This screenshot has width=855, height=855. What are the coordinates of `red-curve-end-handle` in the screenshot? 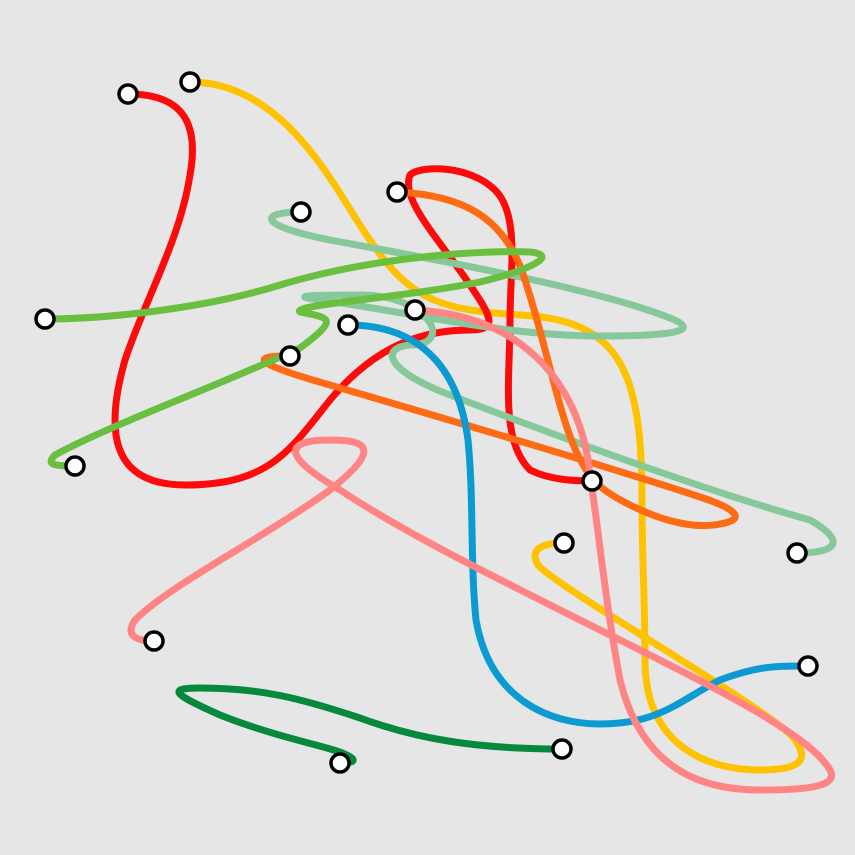 It's located at (592, 481).